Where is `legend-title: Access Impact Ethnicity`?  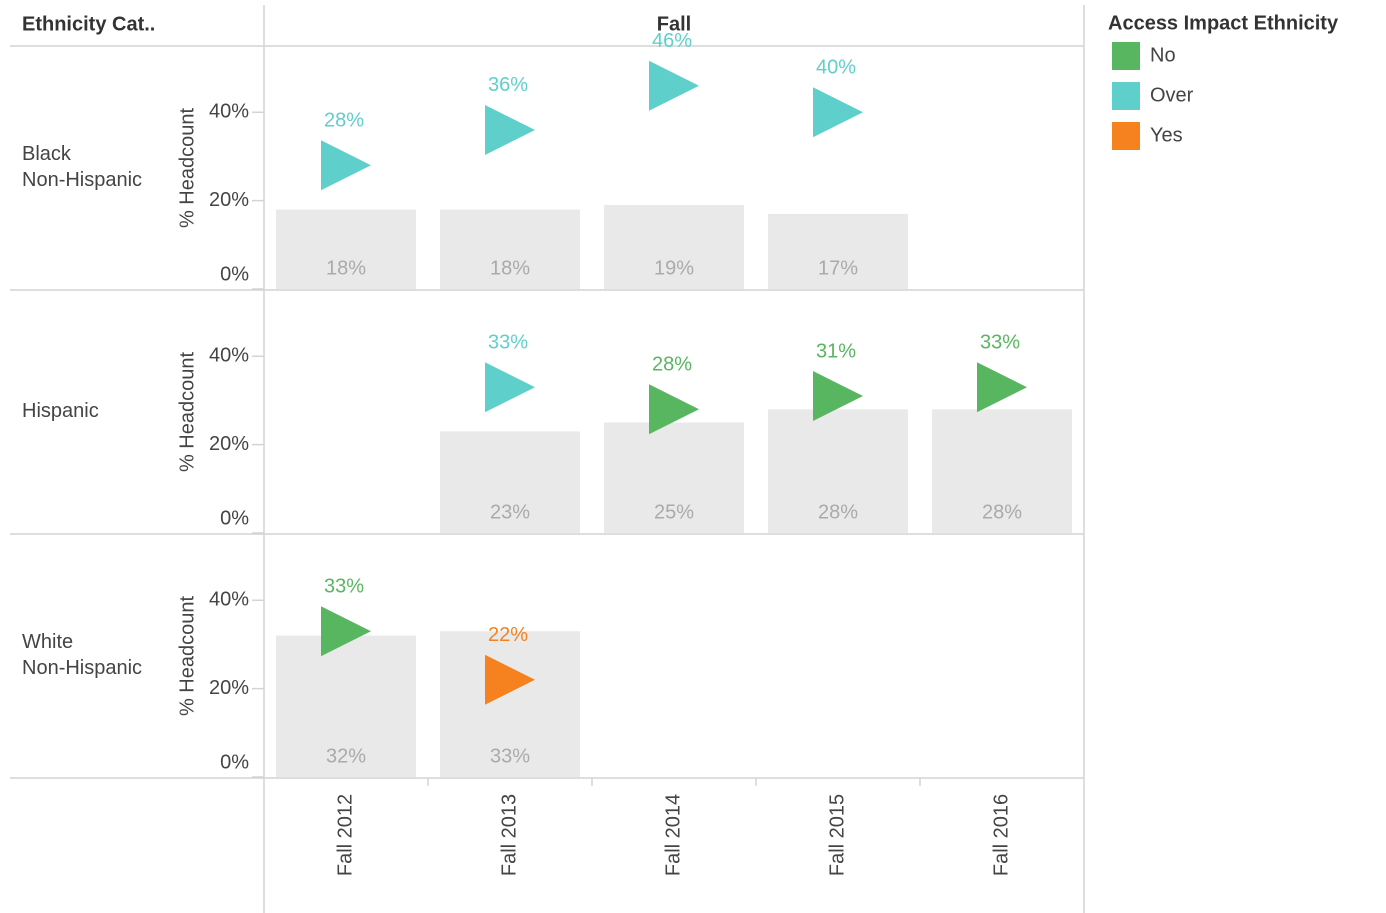 legend-title: Access Impact Ethnicity is located at coordinates (1223, 23).